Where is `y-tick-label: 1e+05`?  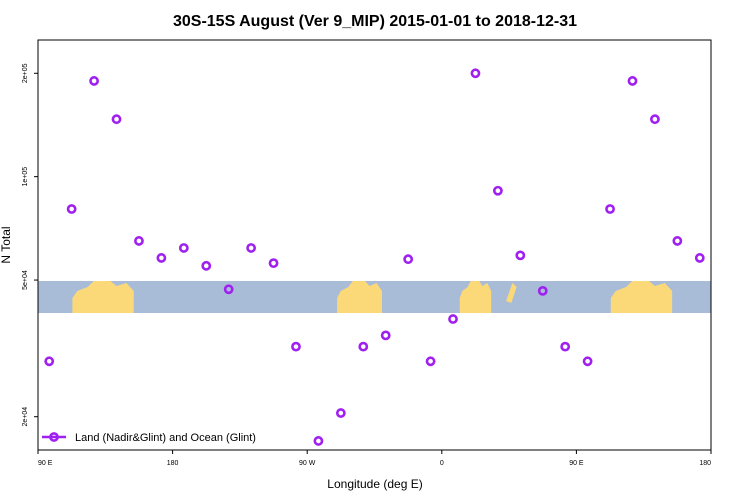 y-tick-label: 1e+05 is located at coordinates (25, 177).